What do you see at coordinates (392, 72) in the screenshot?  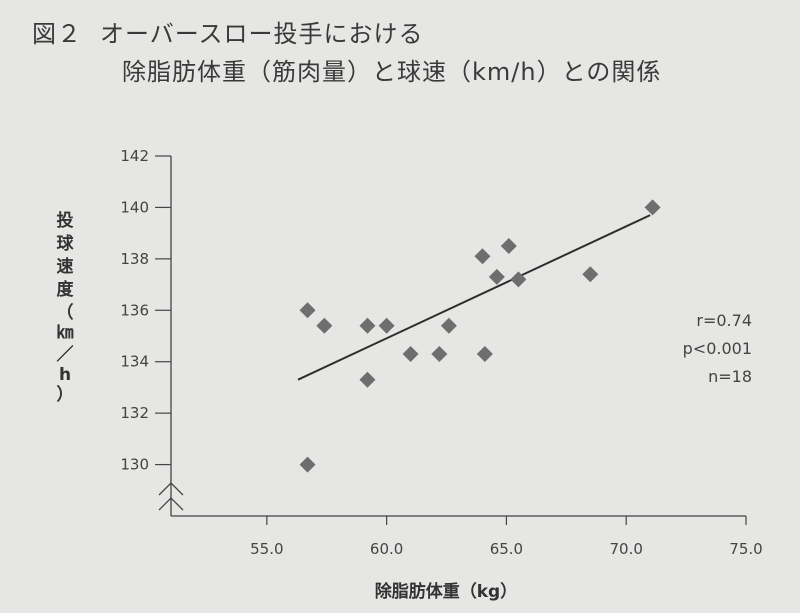 I see `figure-title-line2: 除脂肪体重（筋肉量）と球速（km/h）との関係` at bounding box center [392, 72].